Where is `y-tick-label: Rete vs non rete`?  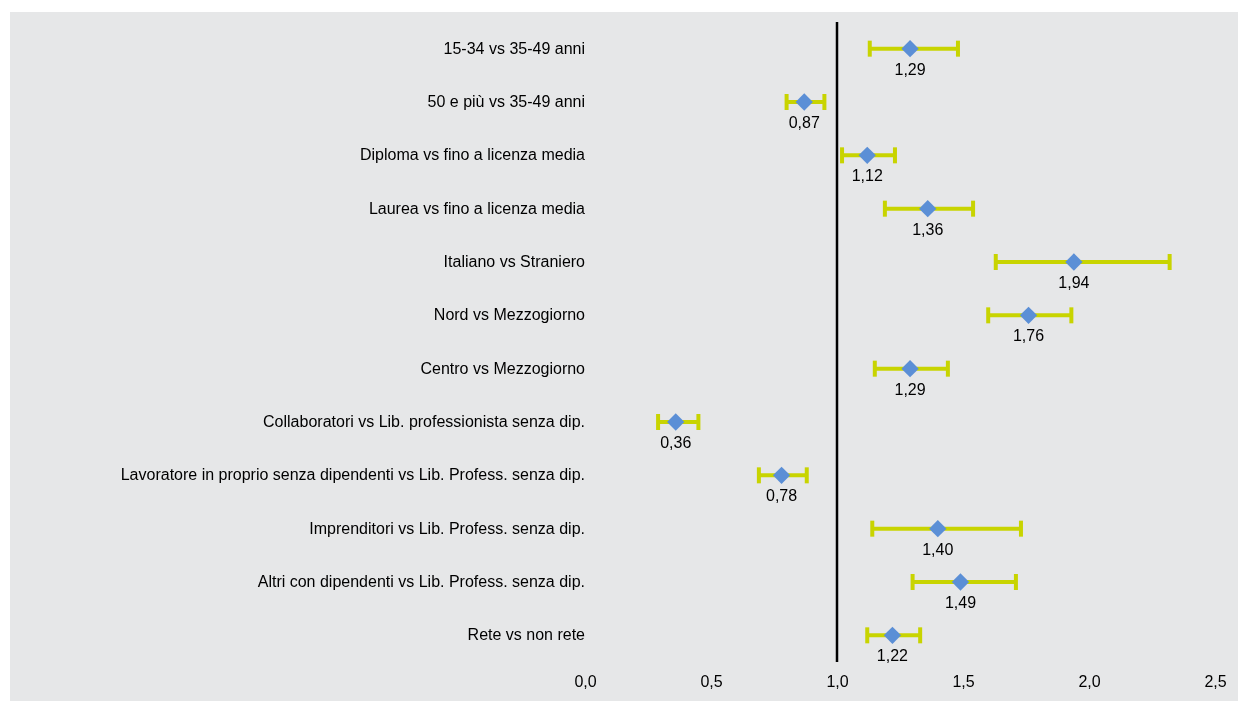
y-tick-label: Rete vs non rete is located at coordinates (526, 635).